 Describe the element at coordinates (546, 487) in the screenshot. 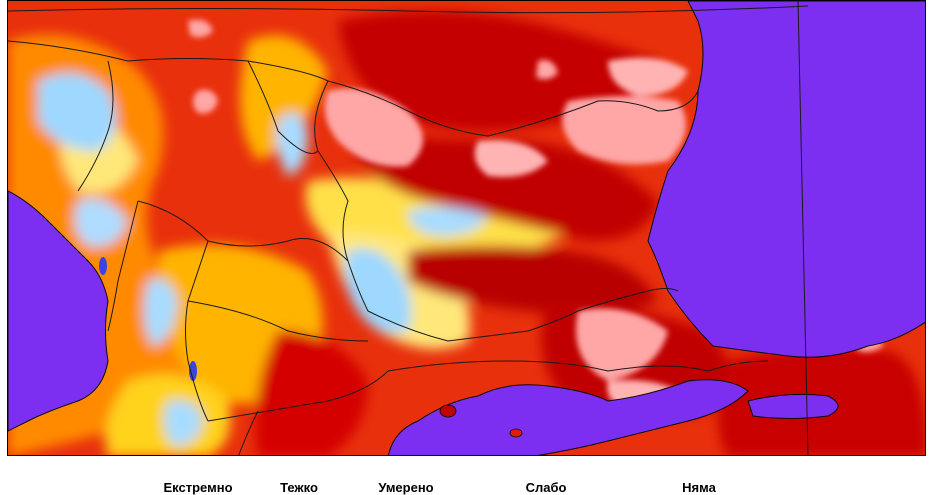

I see `legend-label-weak: Слабо` at that location.